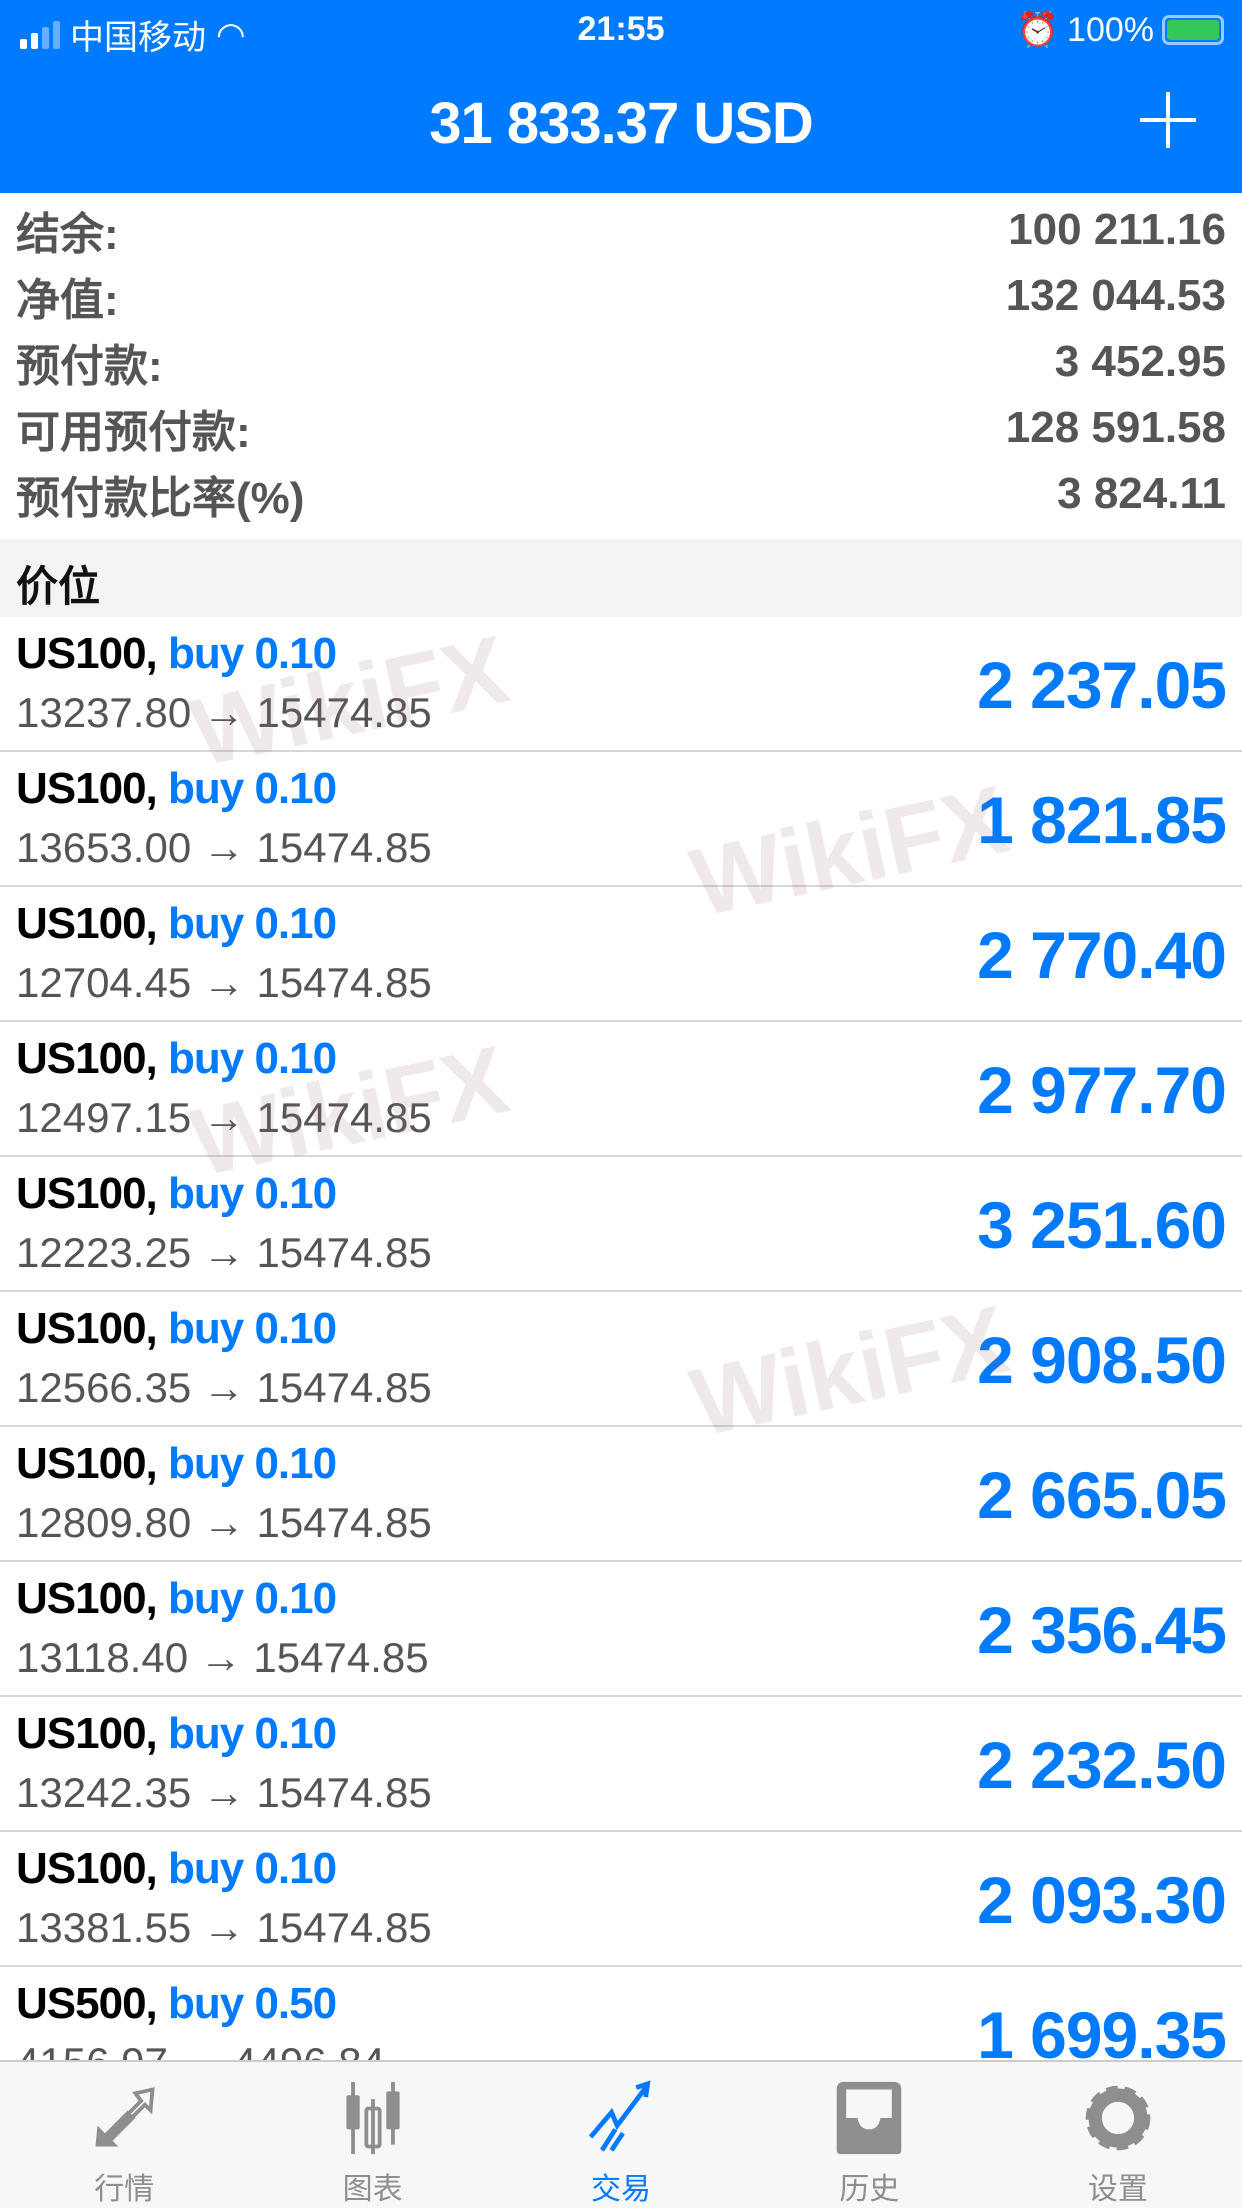 The width and height of the screenshot is (1242, 2208). Describe the element at coordinates (224, 1252) in the screenshot. I see `position-prices: 12223.25 → 15474.85` at that location.